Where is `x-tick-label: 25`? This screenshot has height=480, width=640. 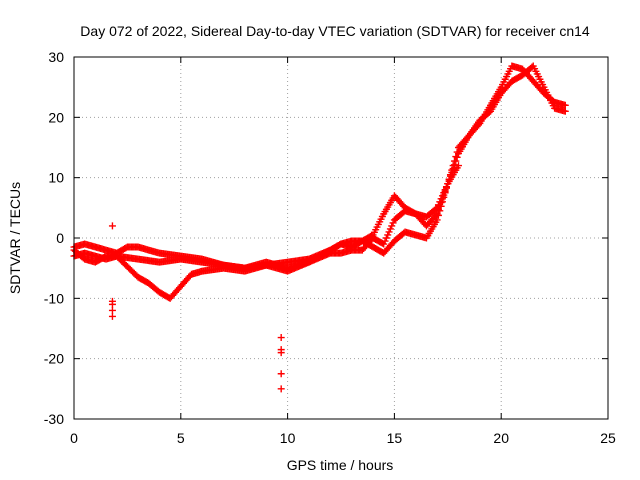 x-tick-label: 25 is located at coordinates (608, 438).